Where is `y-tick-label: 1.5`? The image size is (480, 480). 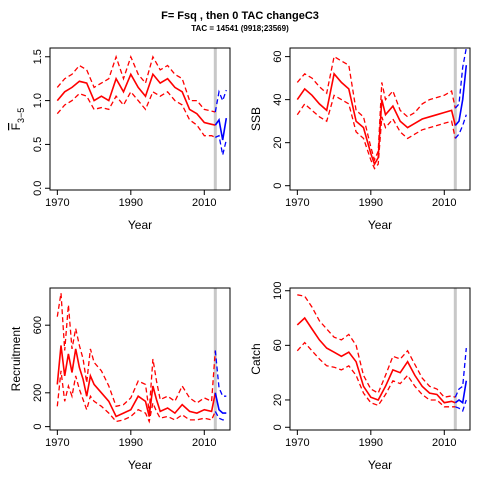
y-tick-label: 1.5 is located at coordinates (38, 56).